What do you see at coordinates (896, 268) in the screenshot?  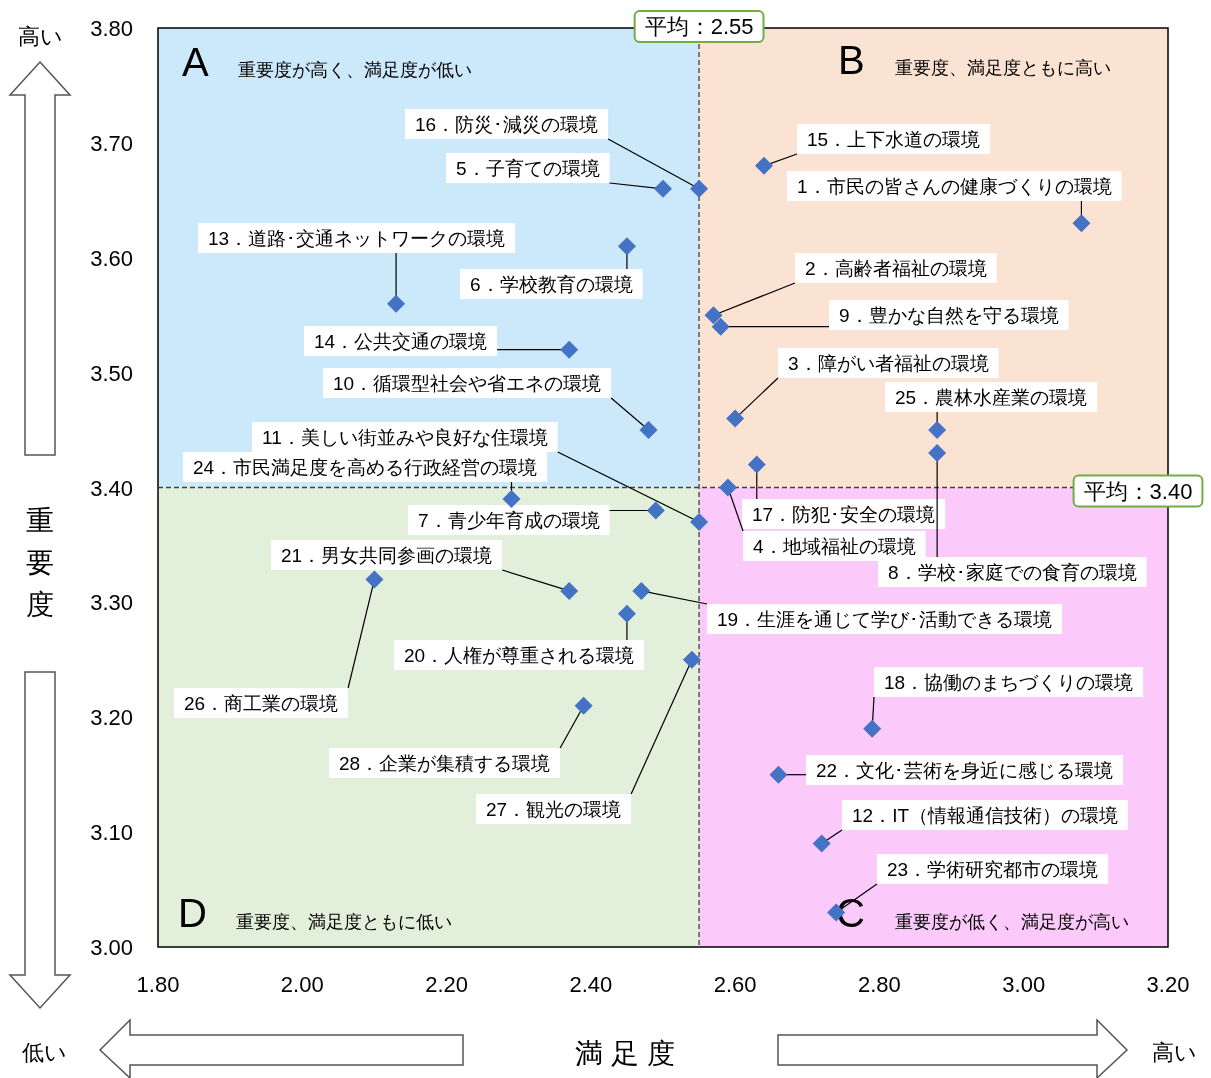 I see `annotation: 2．高齢者福祉の環境` at bounding box center [896, 268].